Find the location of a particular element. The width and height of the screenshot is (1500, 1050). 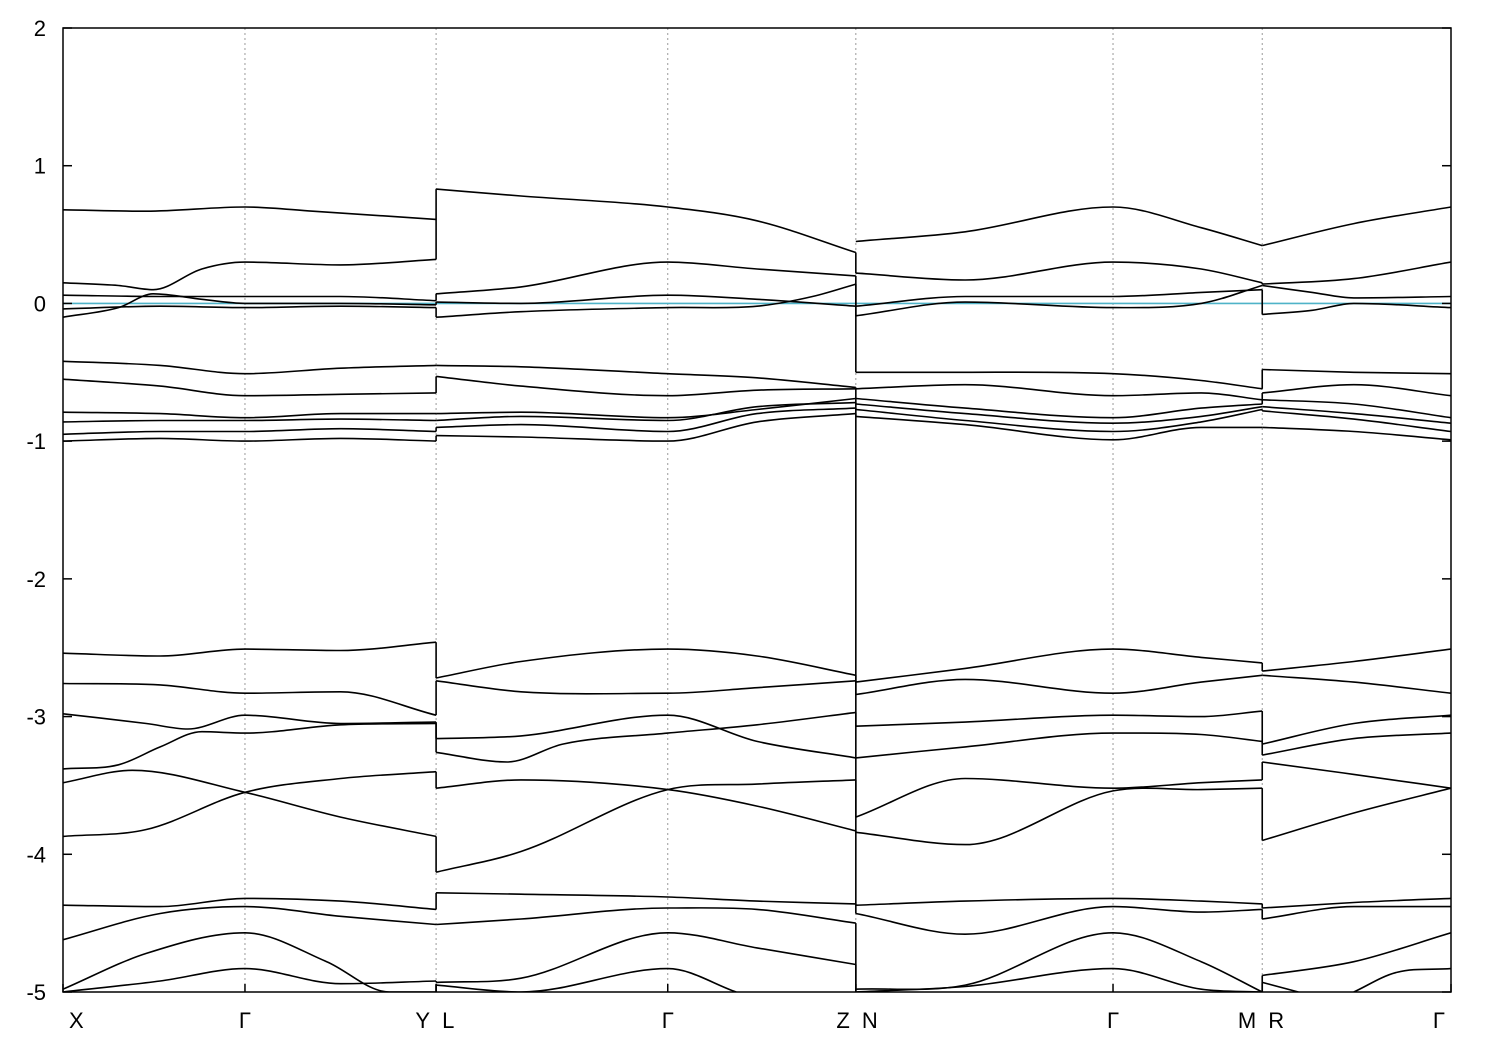

x-tick-label: Y is located at coordinates (422, 1020).